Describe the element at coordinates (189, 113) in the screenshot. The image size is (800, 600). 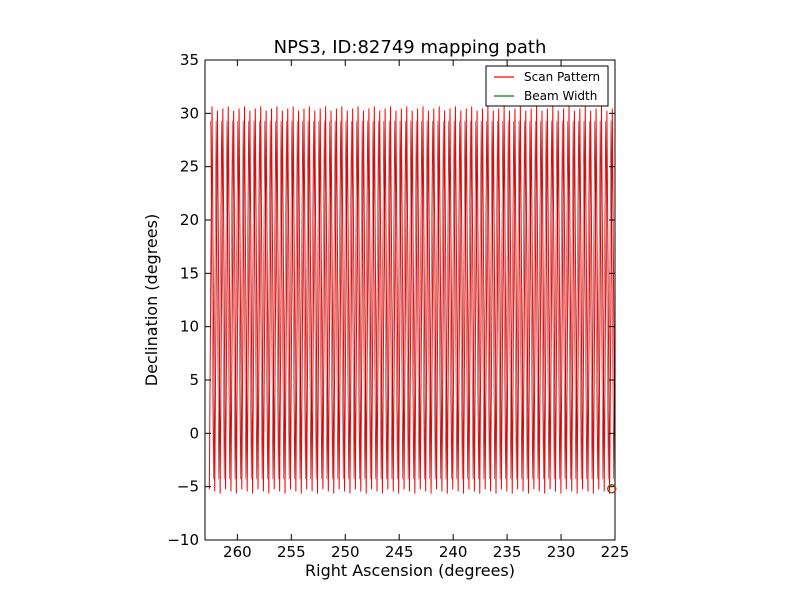
I see `y-tick-label: 30` at that location.